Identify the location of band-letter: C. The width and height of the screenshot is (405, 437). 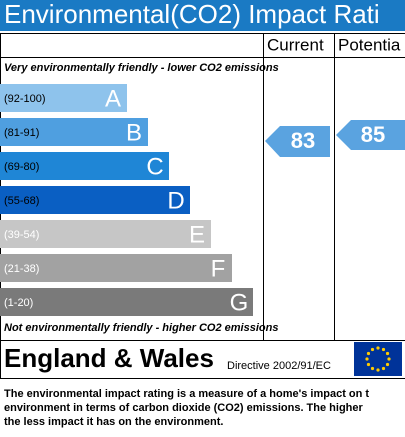
(154, 166).